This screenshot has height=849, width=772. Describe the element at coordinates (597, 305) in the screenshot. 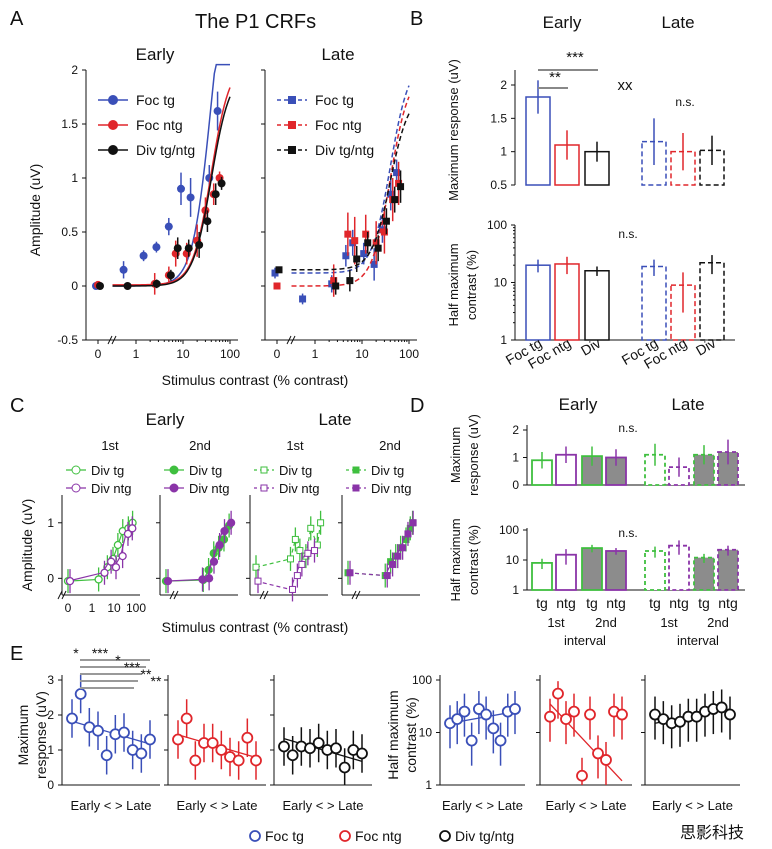

I see `bar-div` at that location.